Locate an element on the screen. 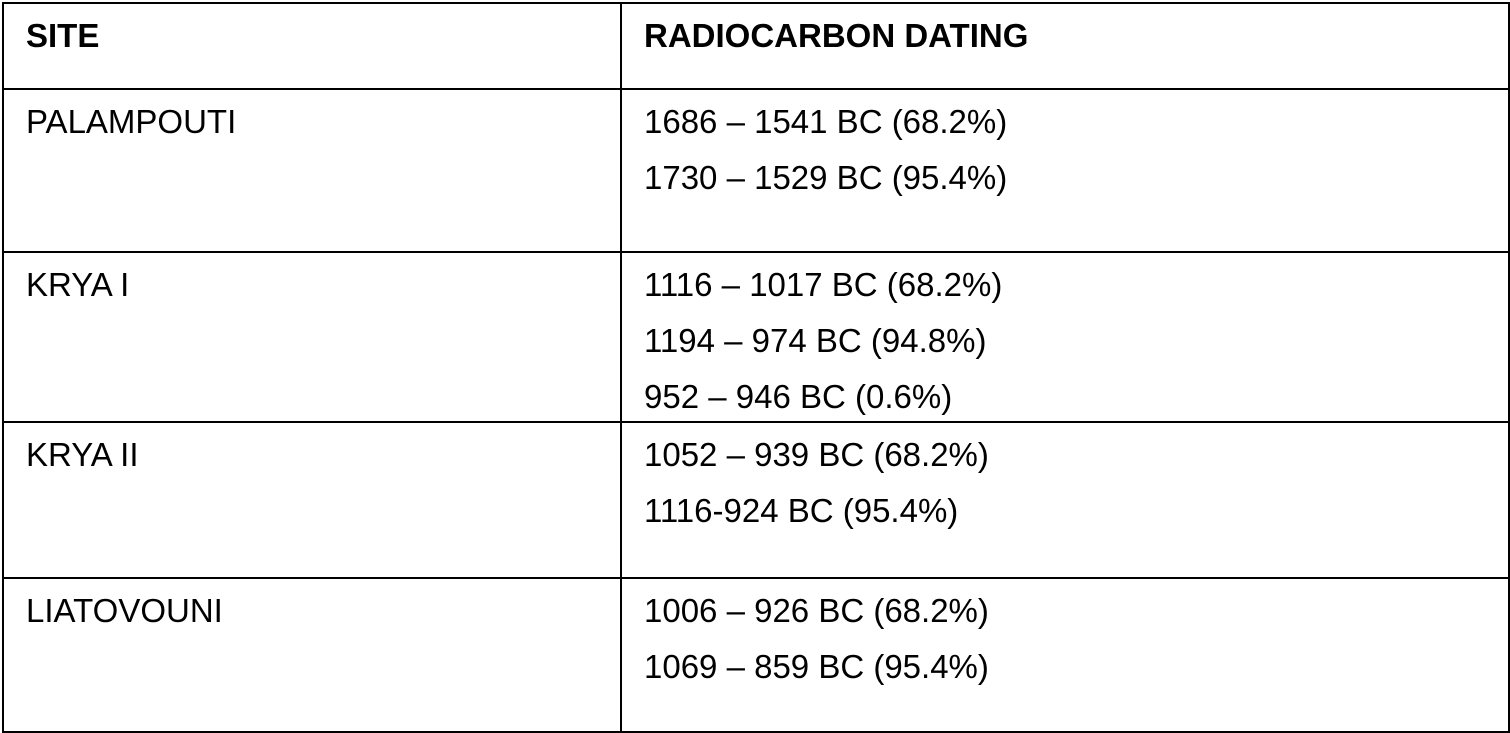 The width and height of the screenshot is (1510, 733). table-cell: PALAMPOUTI is located at coordinates (312, 170).